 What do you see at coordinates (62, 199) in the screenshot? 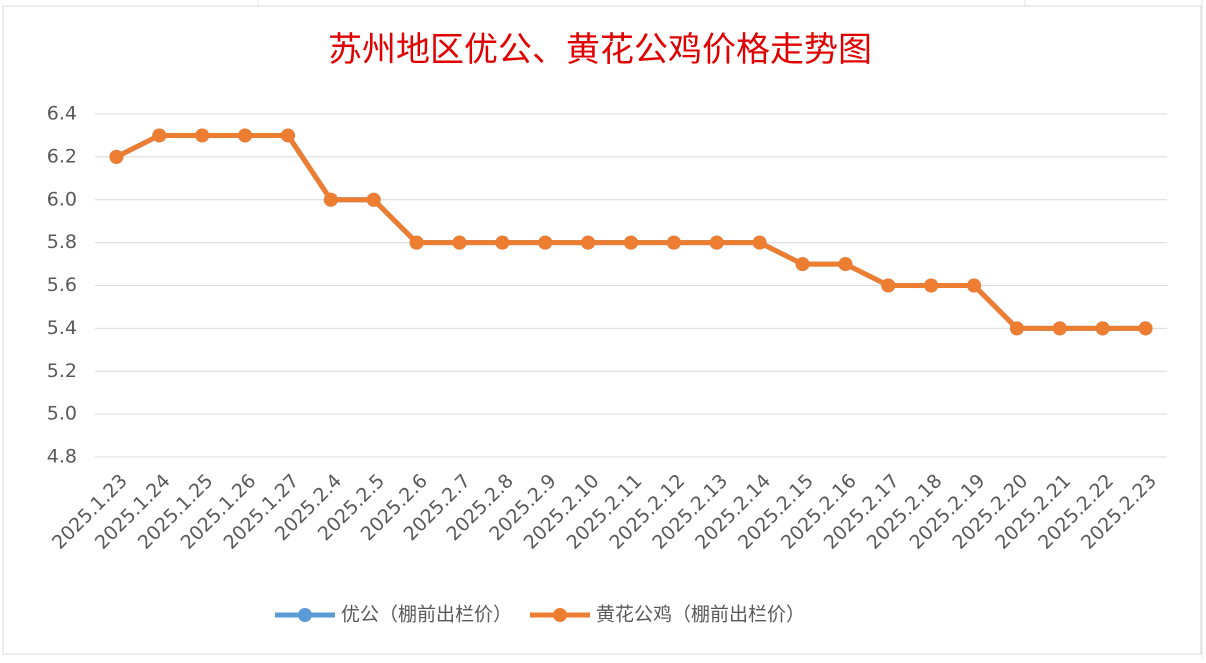
I see `y-tick-label: 6.0` at bounding box center [62, 199].